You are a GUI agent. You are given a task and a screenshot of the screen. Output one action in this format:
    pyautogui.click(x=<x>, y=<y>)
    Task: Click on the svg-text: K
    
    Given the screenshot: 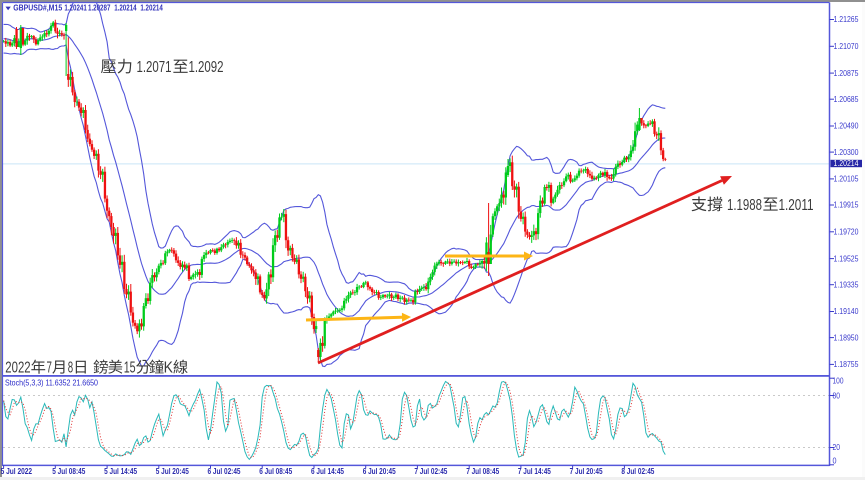 What is the action you would take?
    pyautogui.click(x=169, y=368)
    